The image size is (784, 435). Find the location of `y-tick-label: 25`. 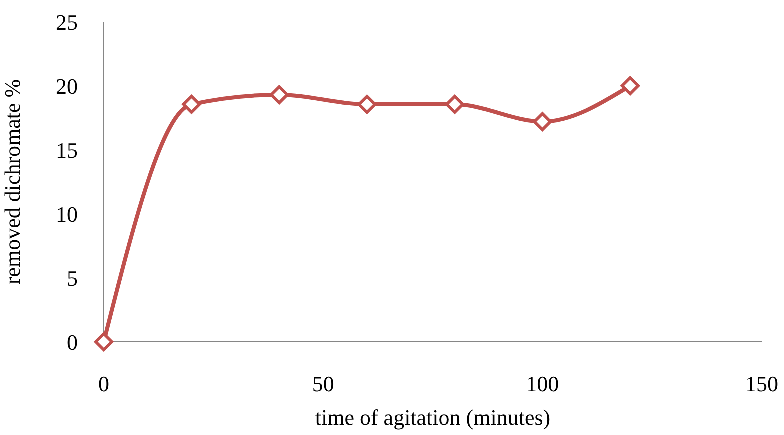

y-tick-label: 25 is located at coordinates (67, 22).